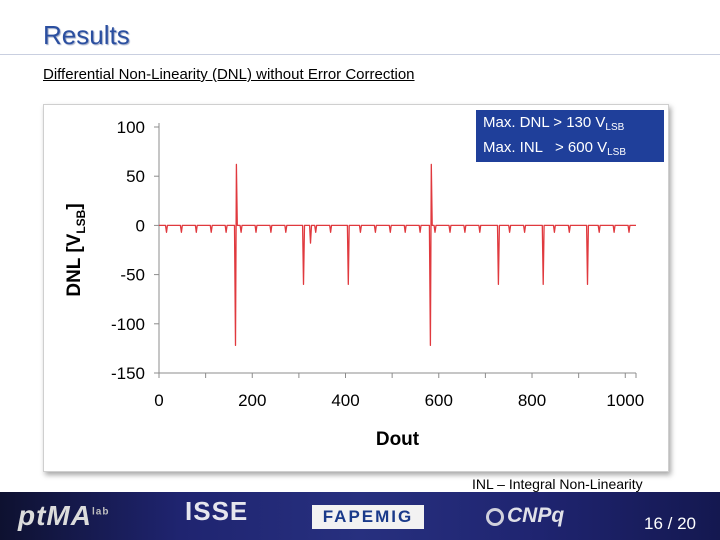 This screenshot has width=720, height=540. Describe the element at coordinates (625, 400) in the screenshot. I see `x-tick-label: 1000` at that location.